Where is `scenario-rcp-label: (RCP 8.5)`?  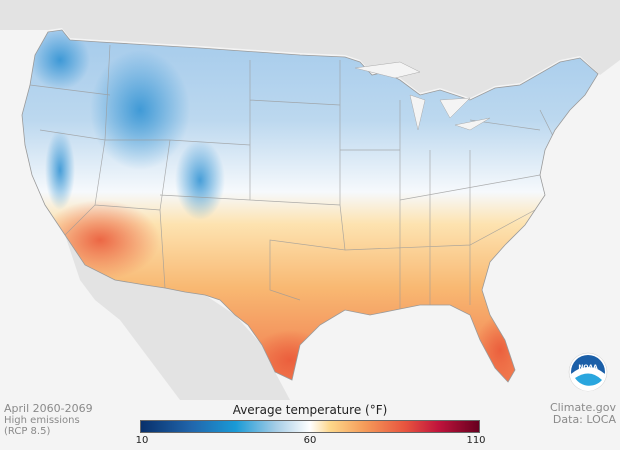 scenario-rcp-label: (RCP 8.5) is located at coordinates (27, 431).